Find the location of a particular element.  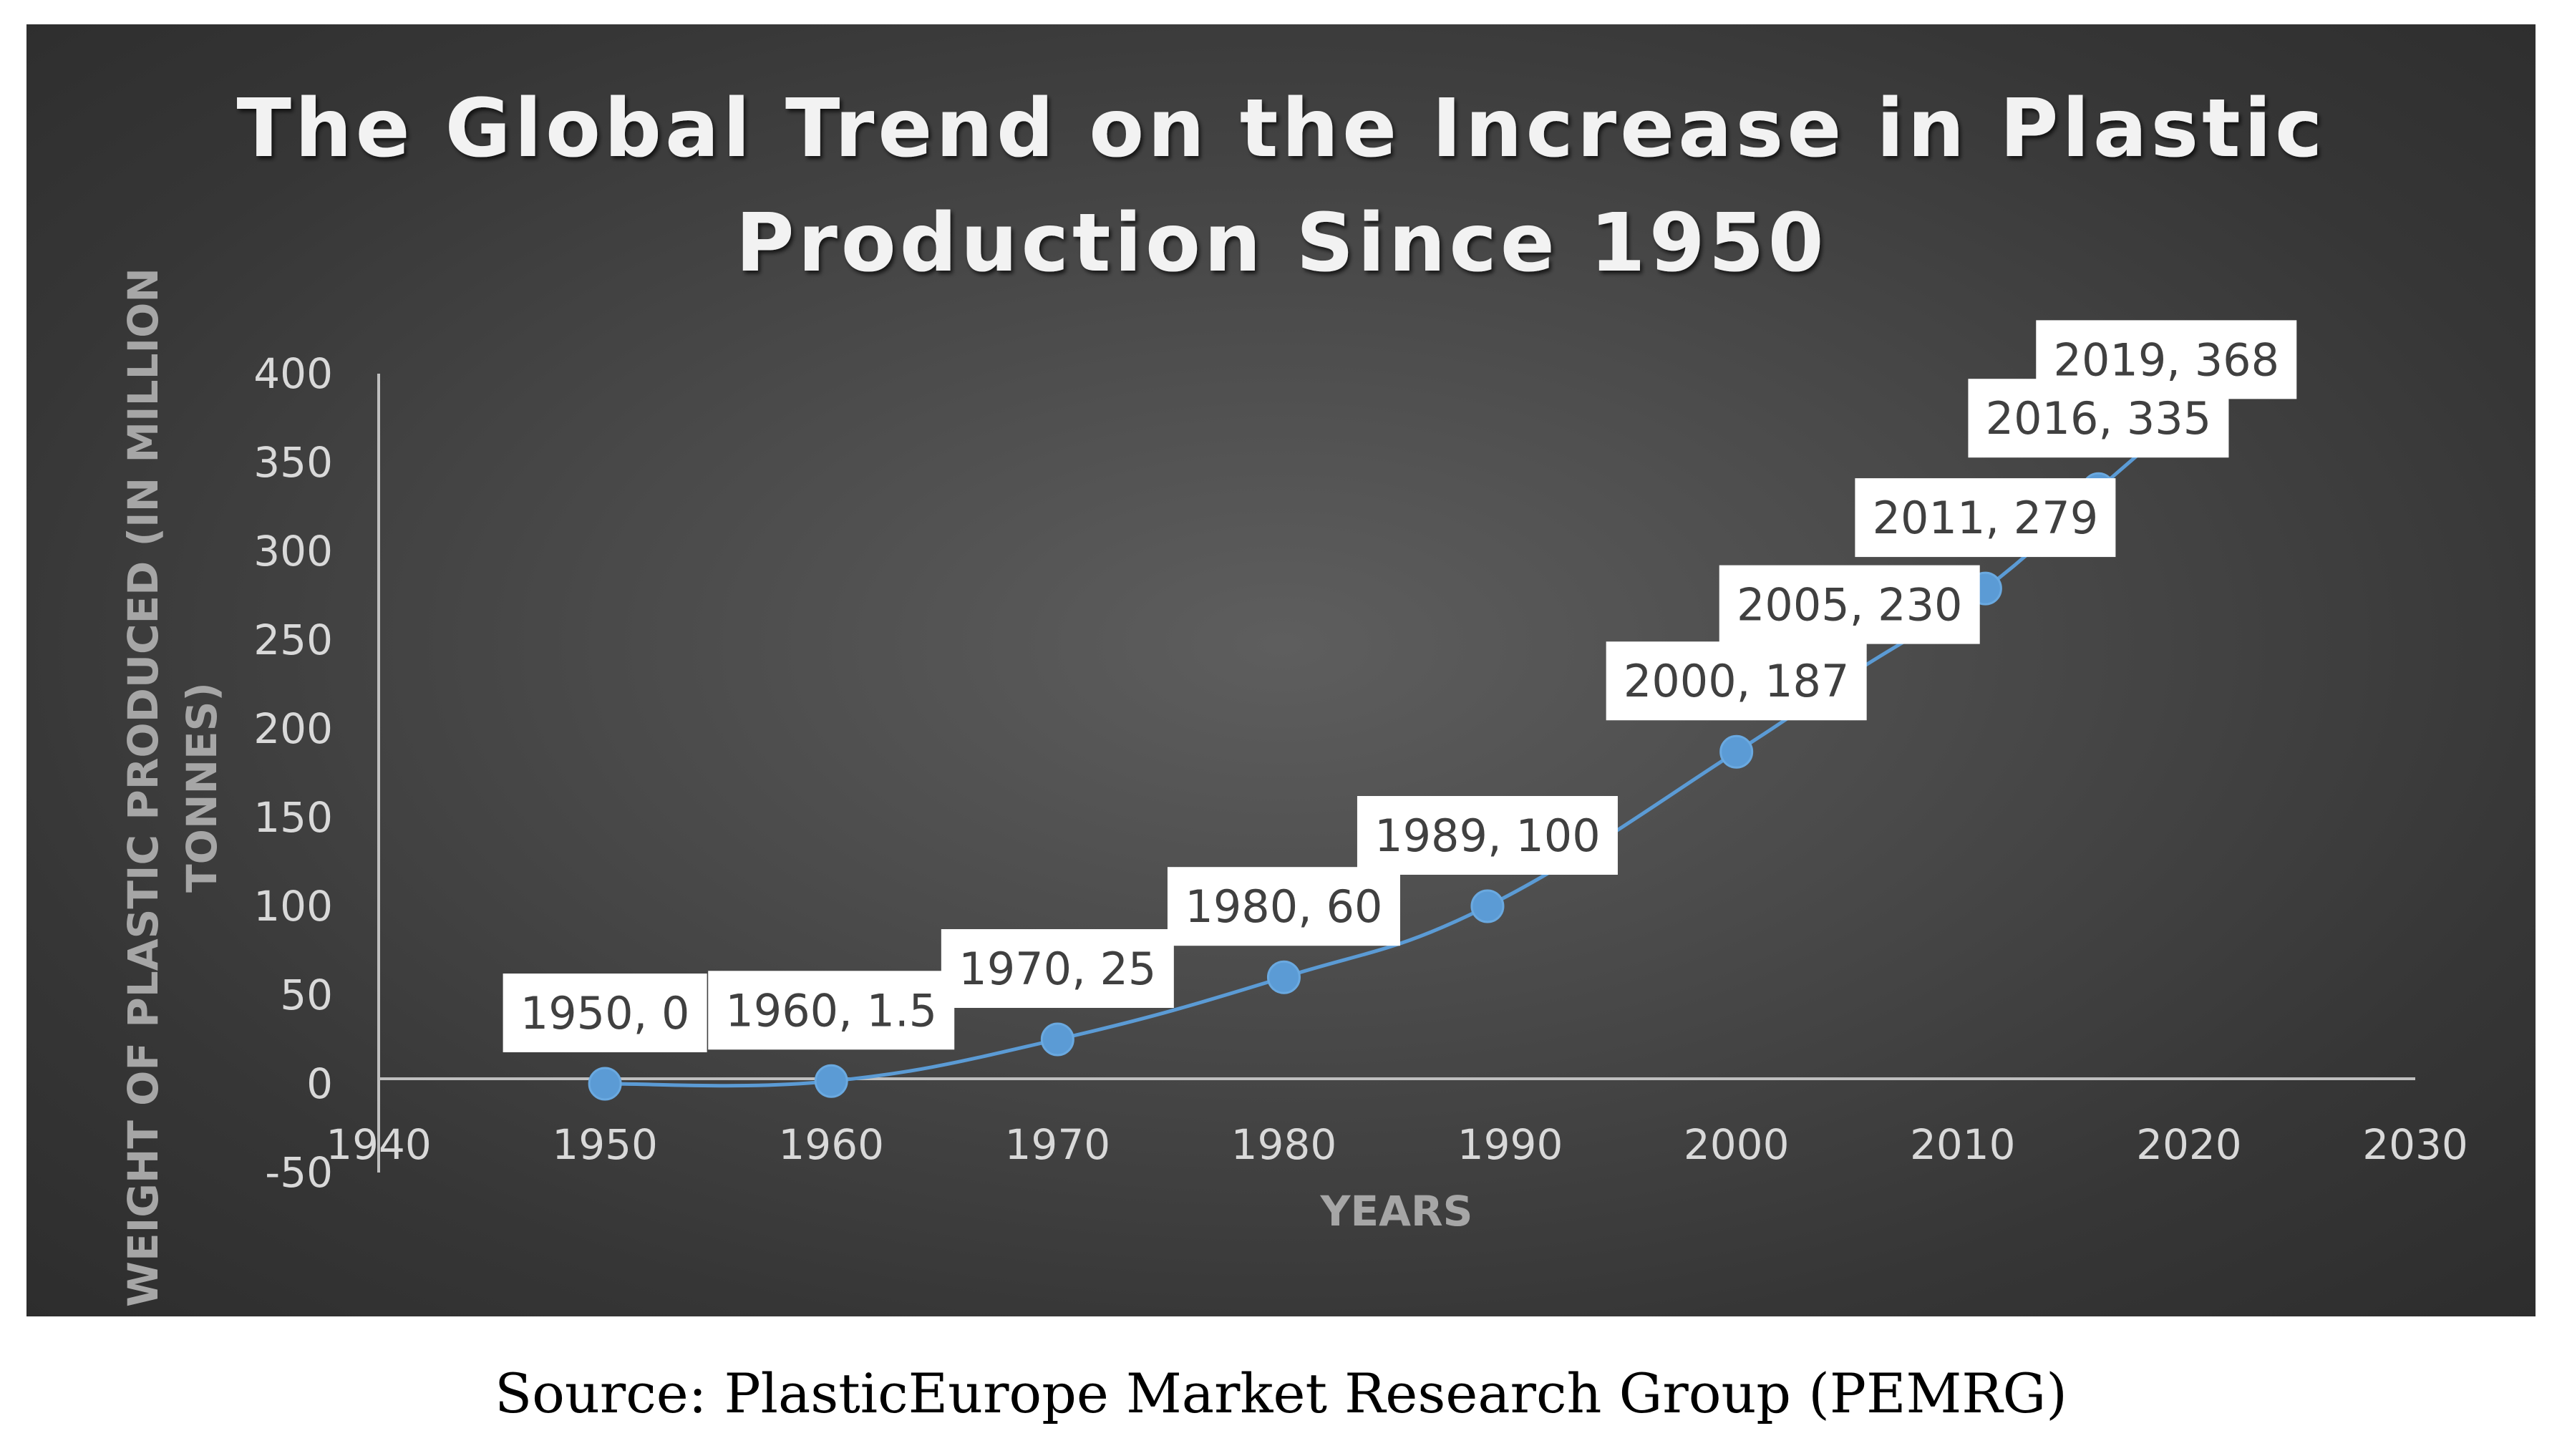

y-tick-label: 200 is located at coordinates (293, 728).